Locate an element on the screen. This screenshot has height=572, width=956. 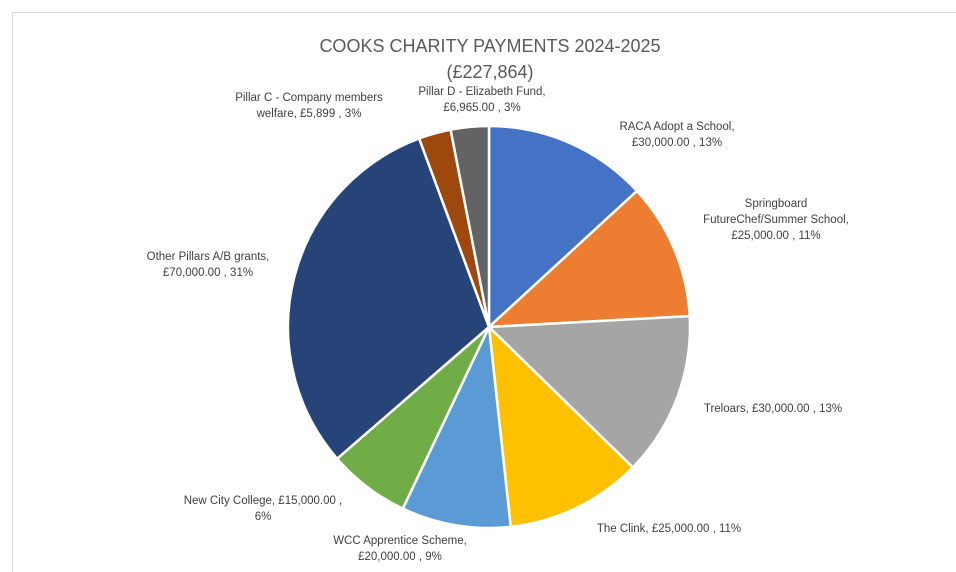
data-label-line: Springboard is located at coordinates (776, 204).